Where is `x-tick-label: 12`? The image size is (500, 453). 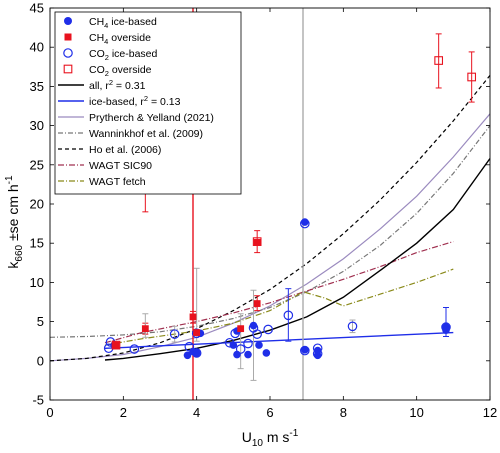
x-tick-label: 12 is located at coordinates (490, 412).